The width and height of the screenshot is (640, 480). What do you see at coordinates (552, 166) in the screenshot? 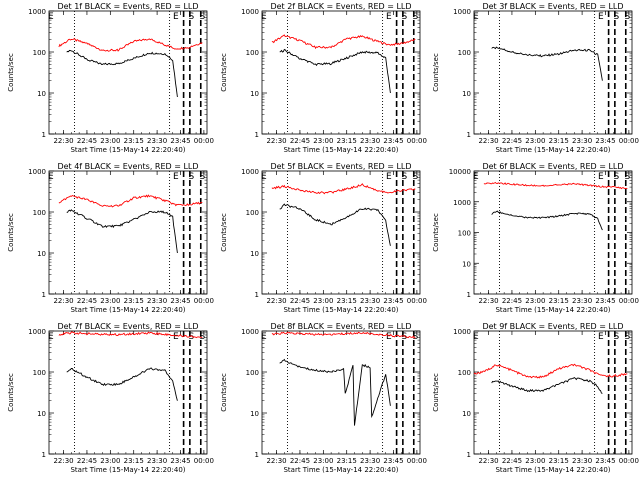
I see `panel-title: Det 6f BLACK = Events, RED = LLD` at bounding box center [552, 166].